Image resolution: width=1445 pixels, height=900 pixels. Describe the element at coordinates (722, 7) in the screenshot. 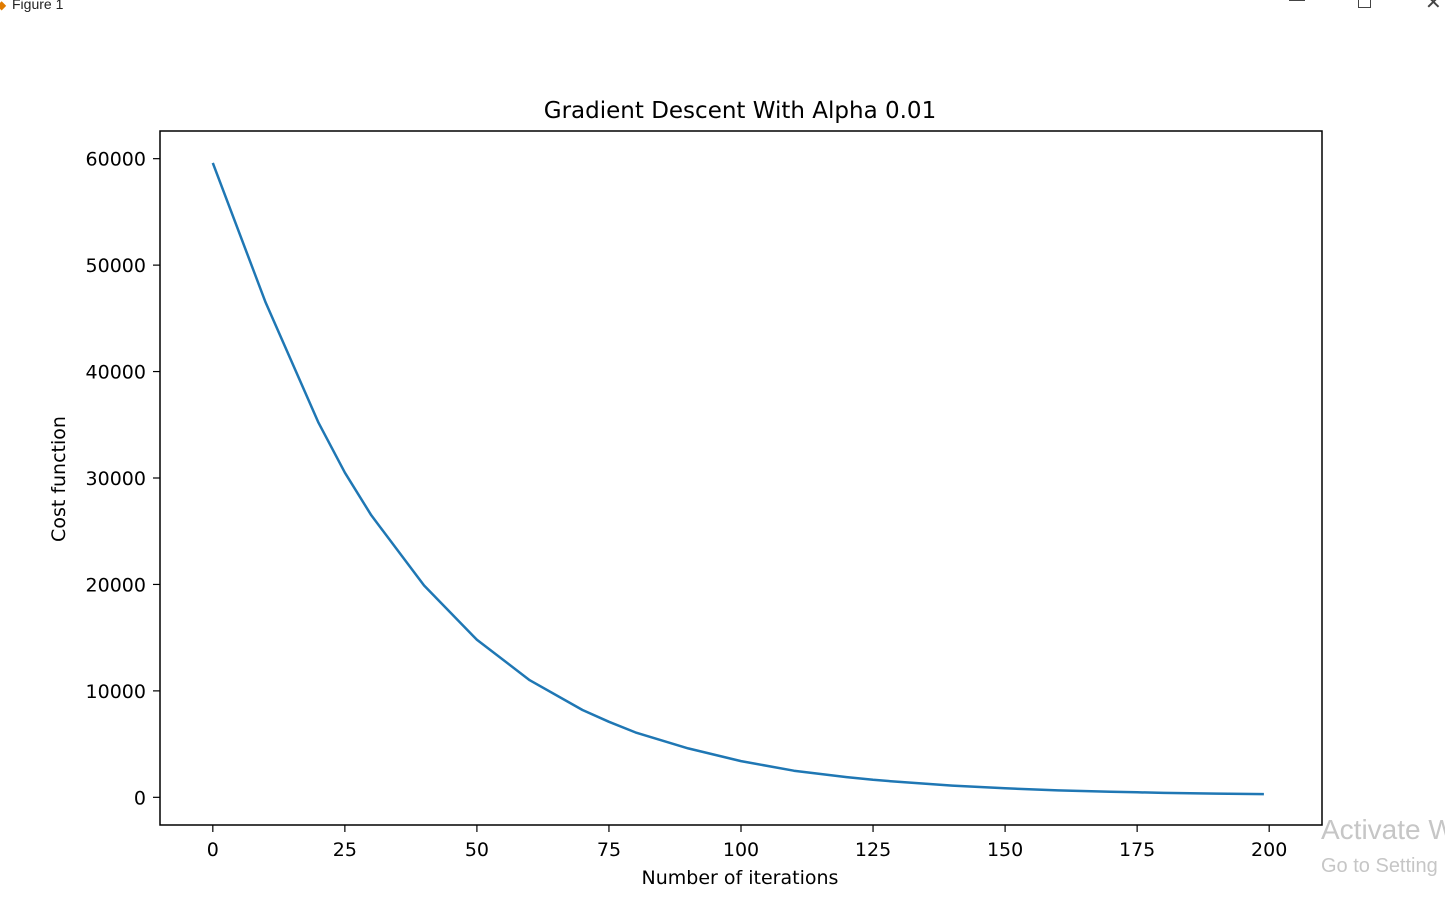

I see `window-titlebar: ◆ Figure 1 ✕` at that location.